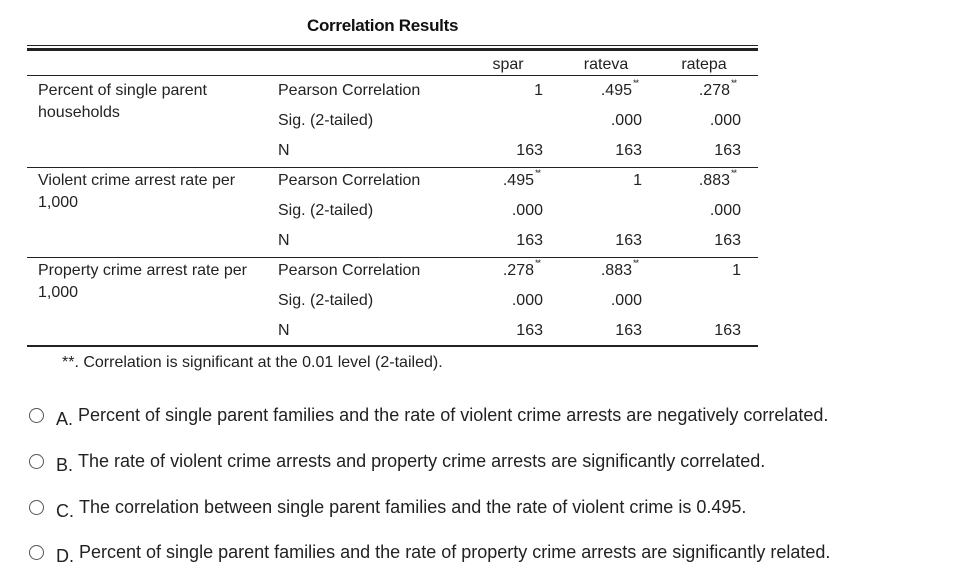  Describe the element at coordinates (65, 556) in the screenshot. I see `option-letter: D.` at that location.